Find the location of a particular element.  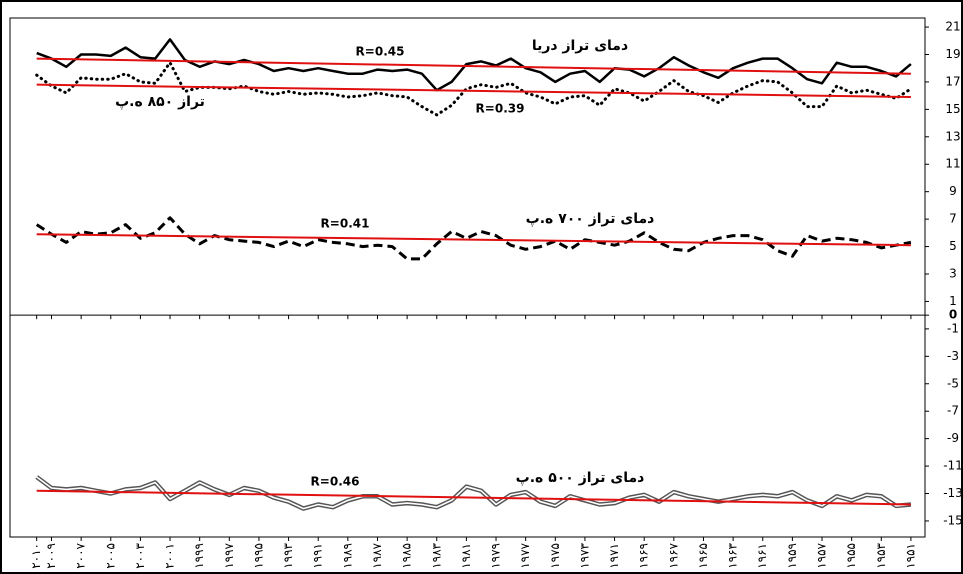

y-tick-label: 3 is located at coordinates (953, 274).